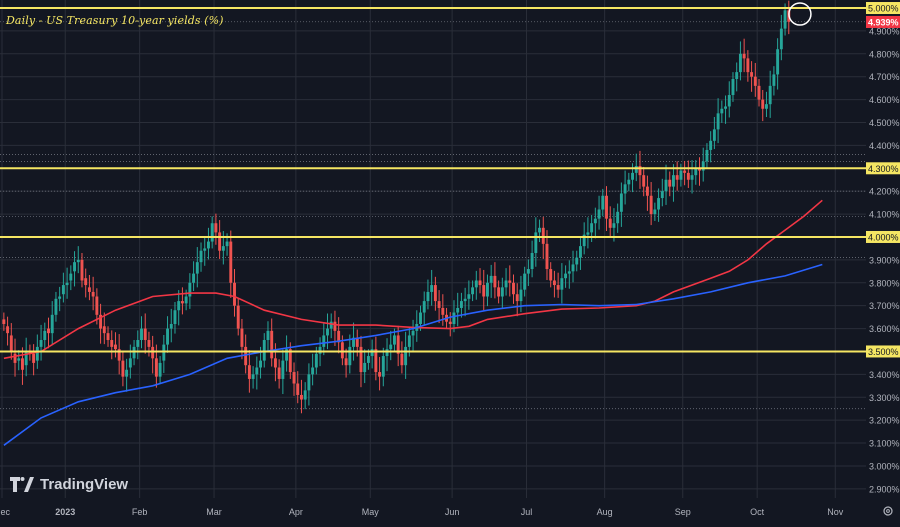  What do you see at coordinates (65, 512) in the screenshot?
I see `time-axis-label: 2023` at bounding box center [65, 512].